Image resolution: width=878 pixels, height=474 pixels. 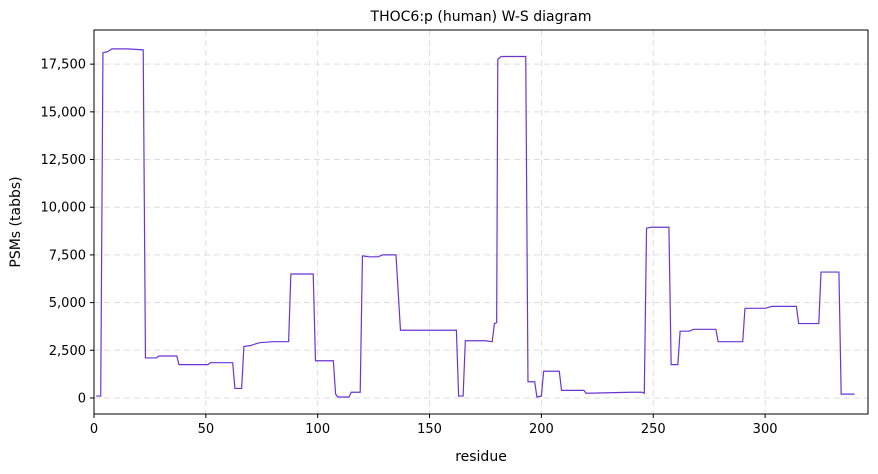 I want to click on x-tick-label: 200, so click(x=541, y=429).